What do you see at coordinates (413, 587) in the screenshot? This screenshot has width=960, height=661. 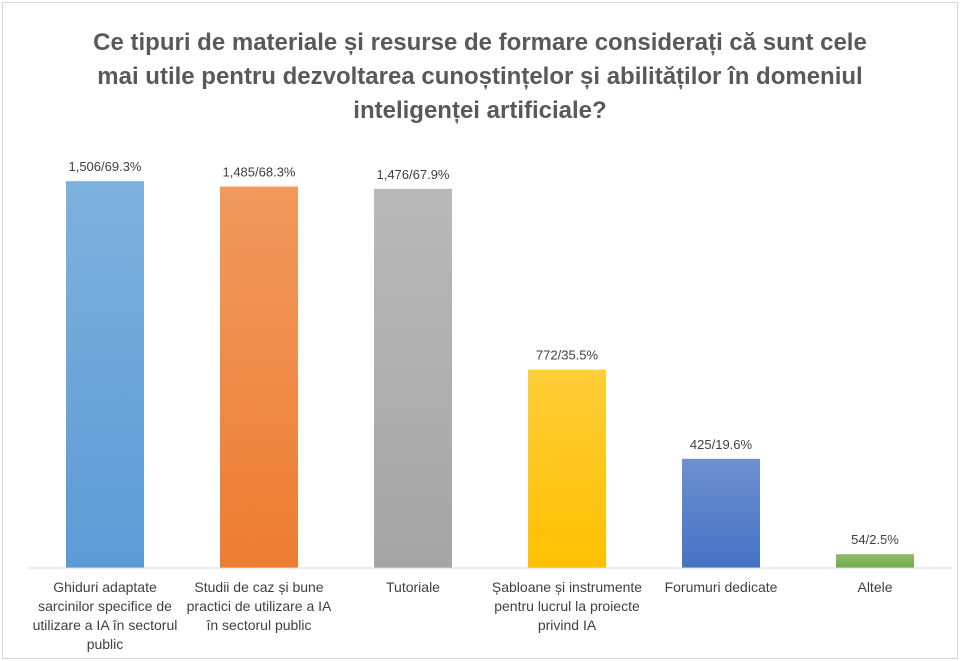 I see `x-tick-label: Tutoriale` at bounding box center [413, 587].